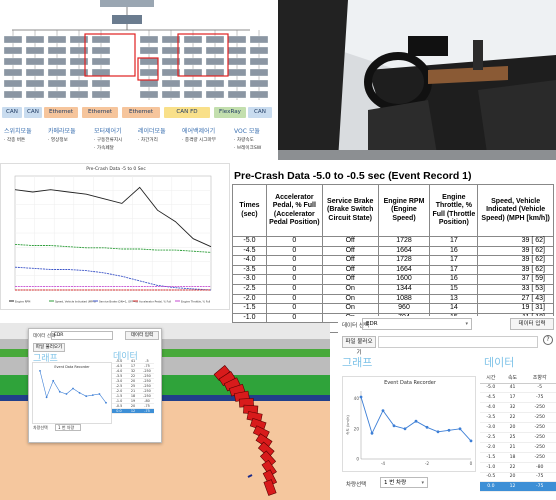 The width and height of the screenshot is (556, 500). What do you see at coordinates (518, 437) in the screenshot?
I see `table-row: -2.5 25 -250` at bounding box center [518, 437].